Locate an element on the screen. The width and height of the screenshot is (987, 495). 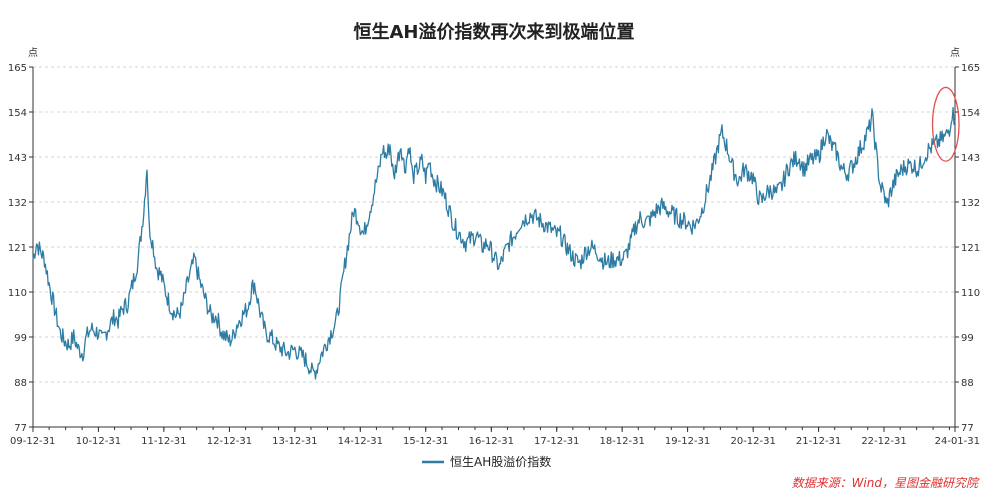
x-tick-label: 13-12-31 is located at coordinates (294, 441).